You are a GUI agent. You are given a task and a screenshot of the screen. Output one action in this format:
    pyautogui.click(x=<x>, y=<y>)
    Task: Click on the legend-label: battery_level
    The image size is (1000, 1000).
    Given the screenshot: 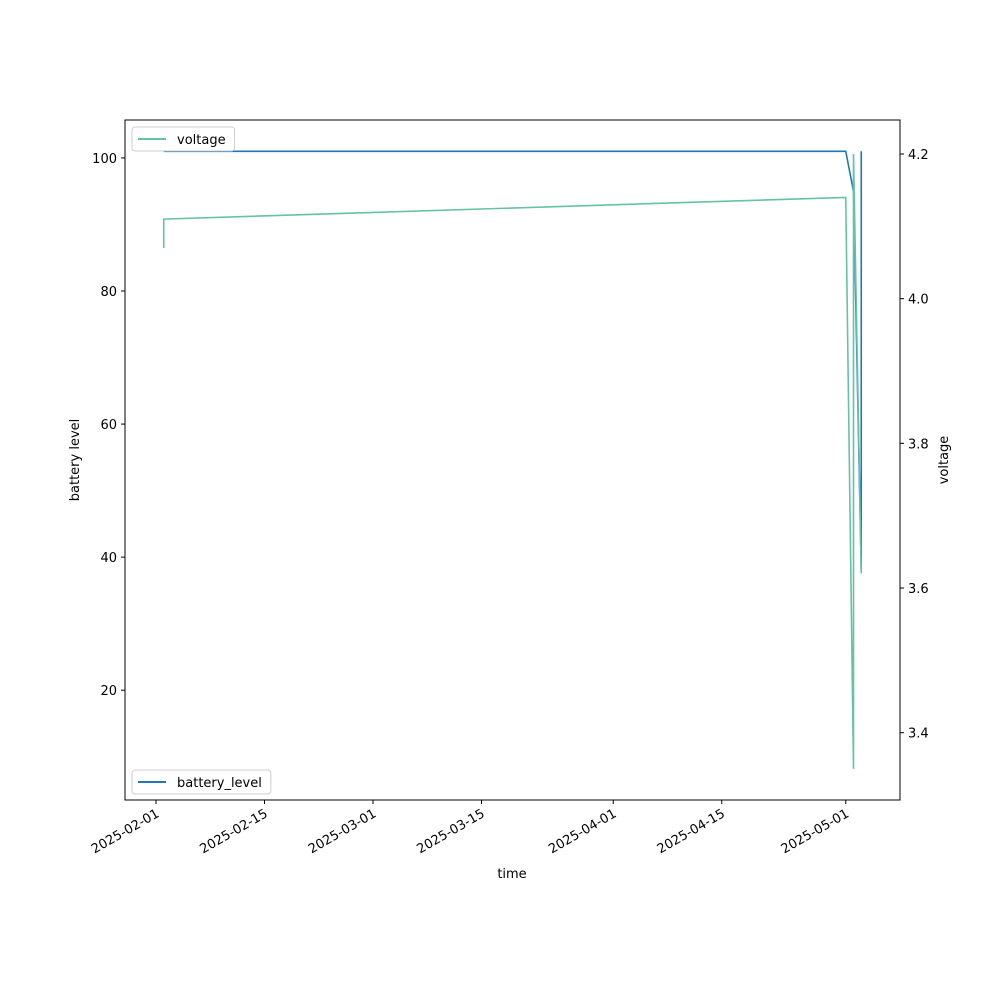 What is the action you would take?
    pyautogui.click(x=219, y=783)
    